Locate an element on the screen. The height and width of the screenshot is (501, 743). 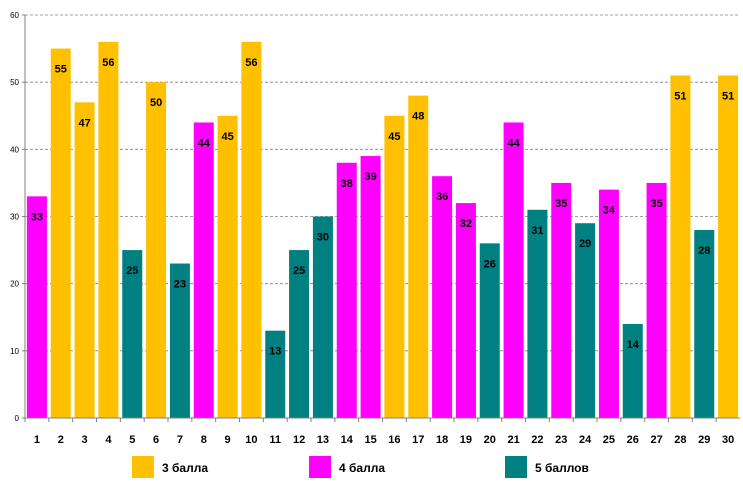
legend-item-5: 5 баллов is located at coordinates (547, 467).